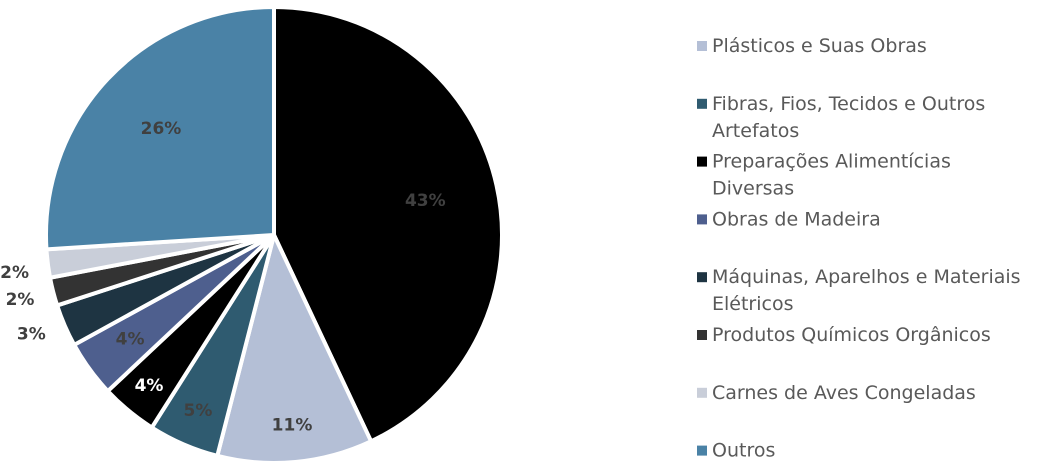 Image resolution: width=1048 pixels, height=466 pixels. What do you see at coordinates (743, 450) in the screenshot?
I see `legend-label: Outros` at bounding box center [743, 450].